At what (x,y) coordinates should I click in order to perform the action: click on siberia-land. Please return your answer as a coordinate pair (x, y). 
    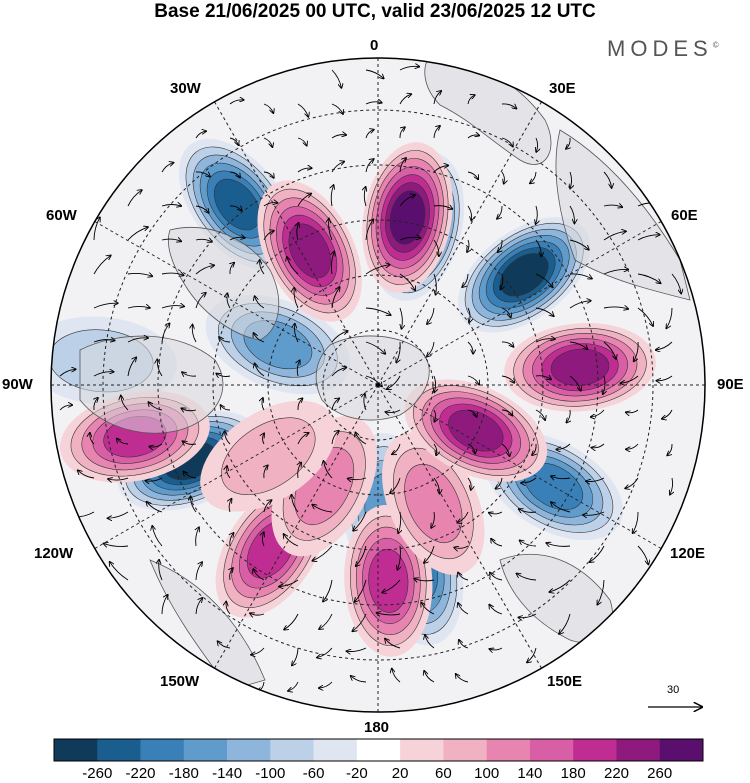
    Looking at the image, I should click on (623, 215).